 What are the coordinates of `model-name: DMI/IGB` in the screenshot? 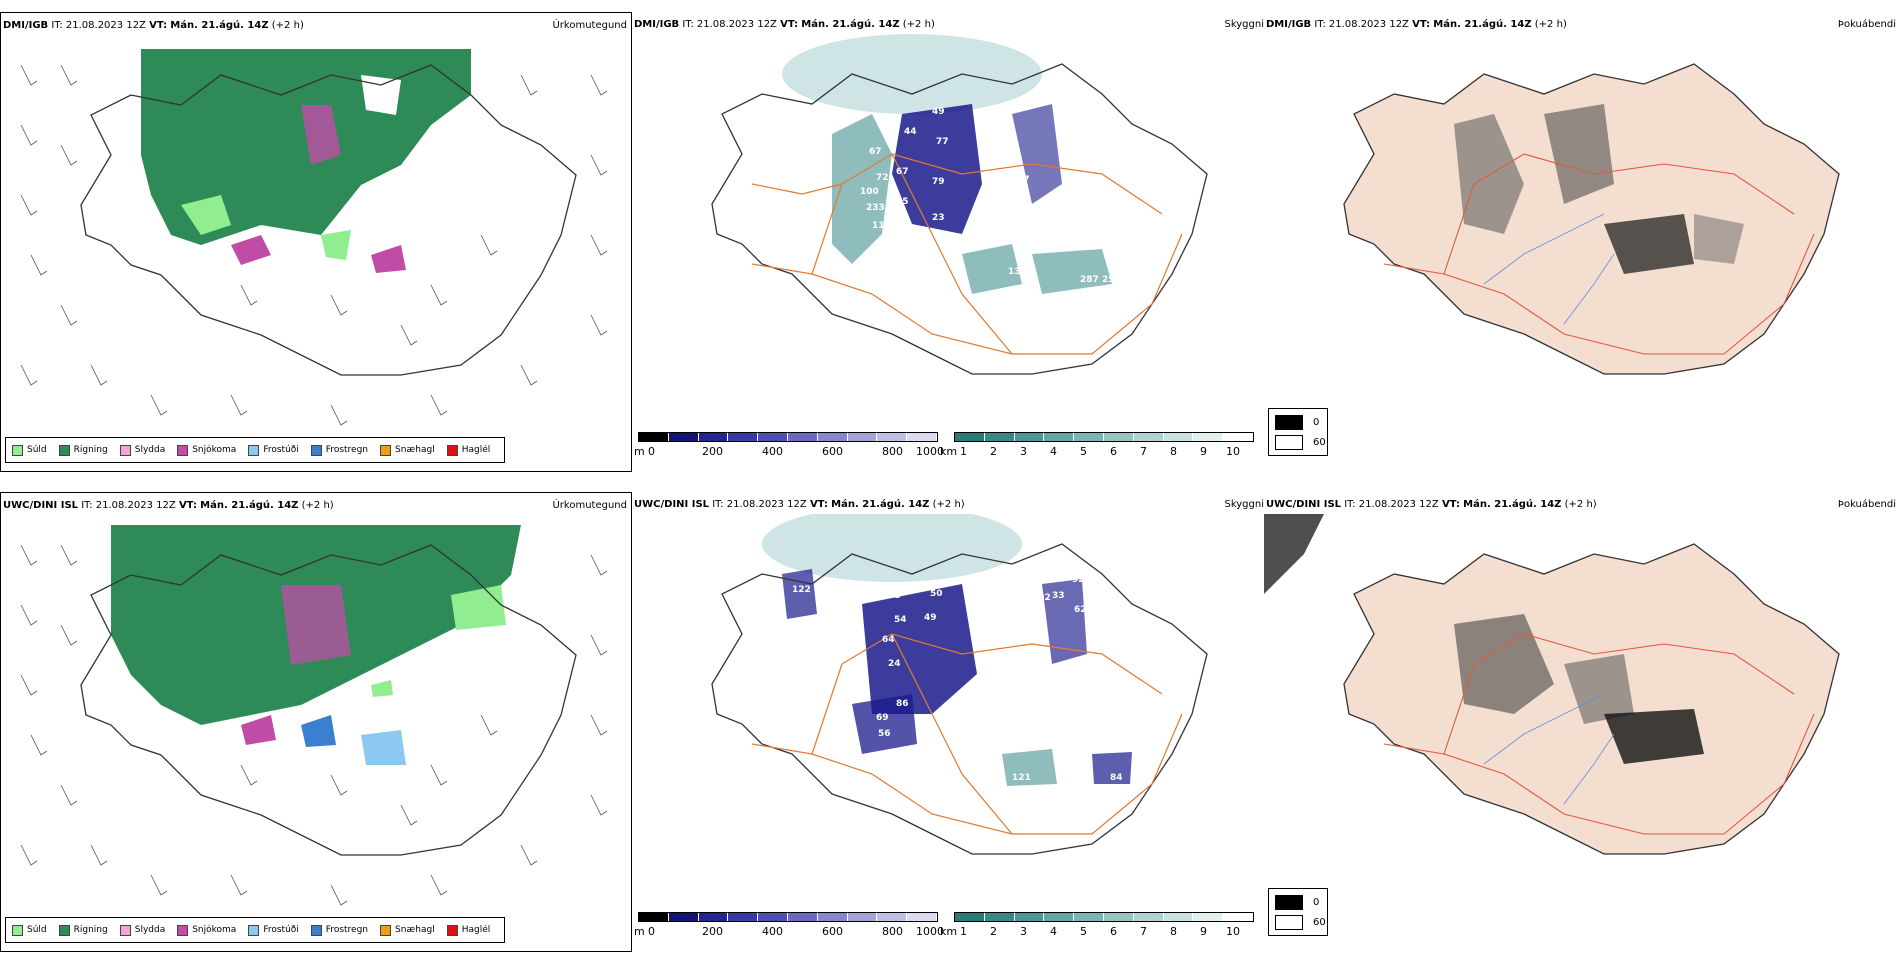 It's located at (657, 24).